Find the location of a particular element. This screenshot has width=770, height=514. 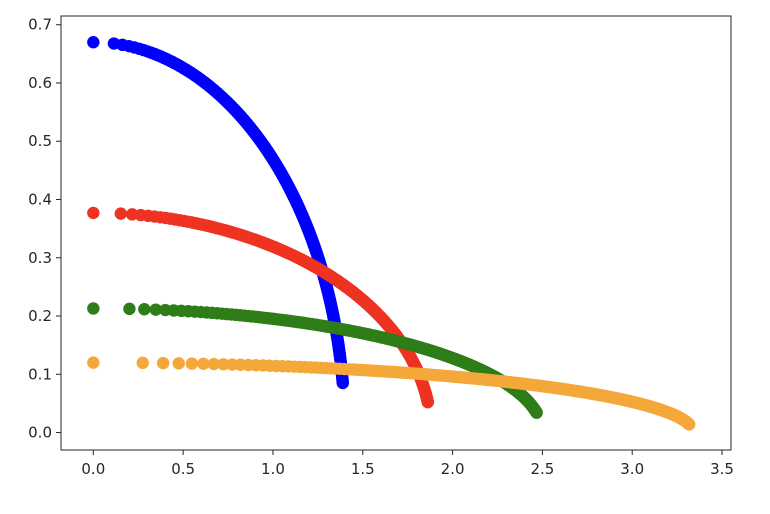

y-tick-label: 0.1 is located at coordinates (40, 374).